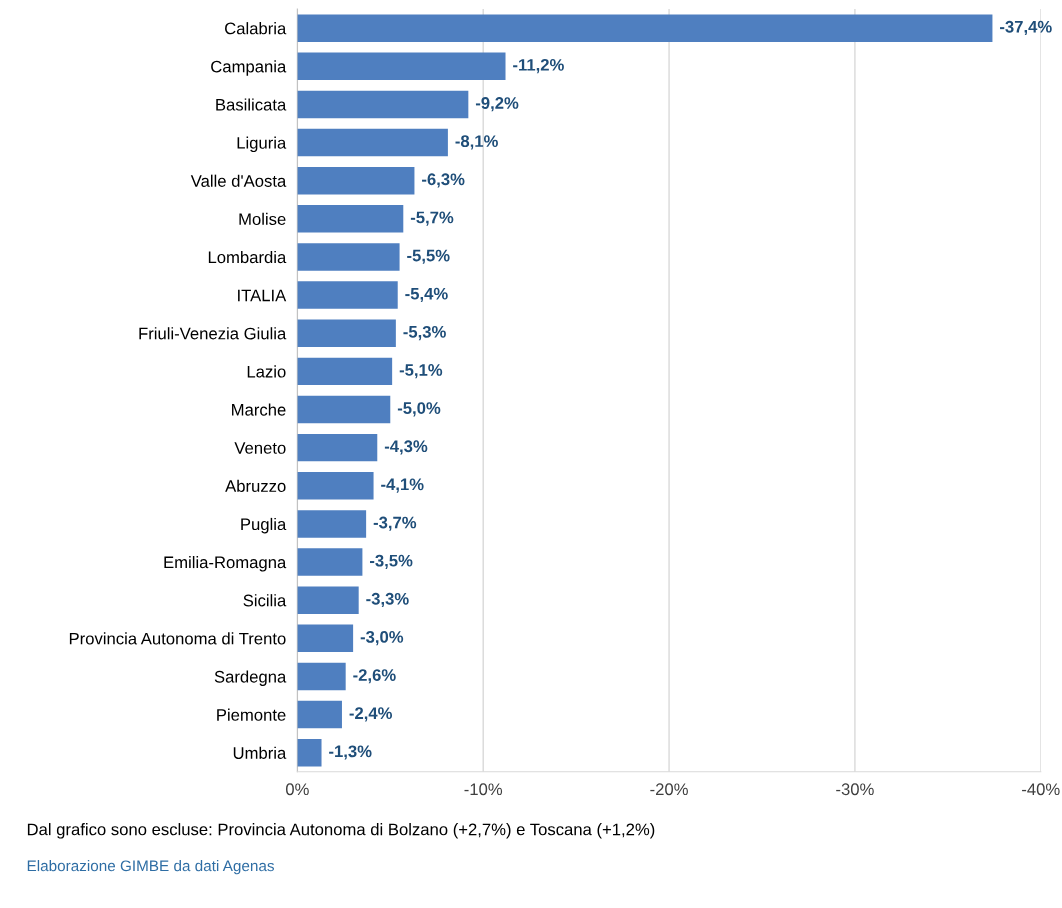 The width and height of the screenshot is (1062, 908). Describe the element at coordinates (247, 257) in the screenshot. I see `y-tick-label: Lombardia` at that location.